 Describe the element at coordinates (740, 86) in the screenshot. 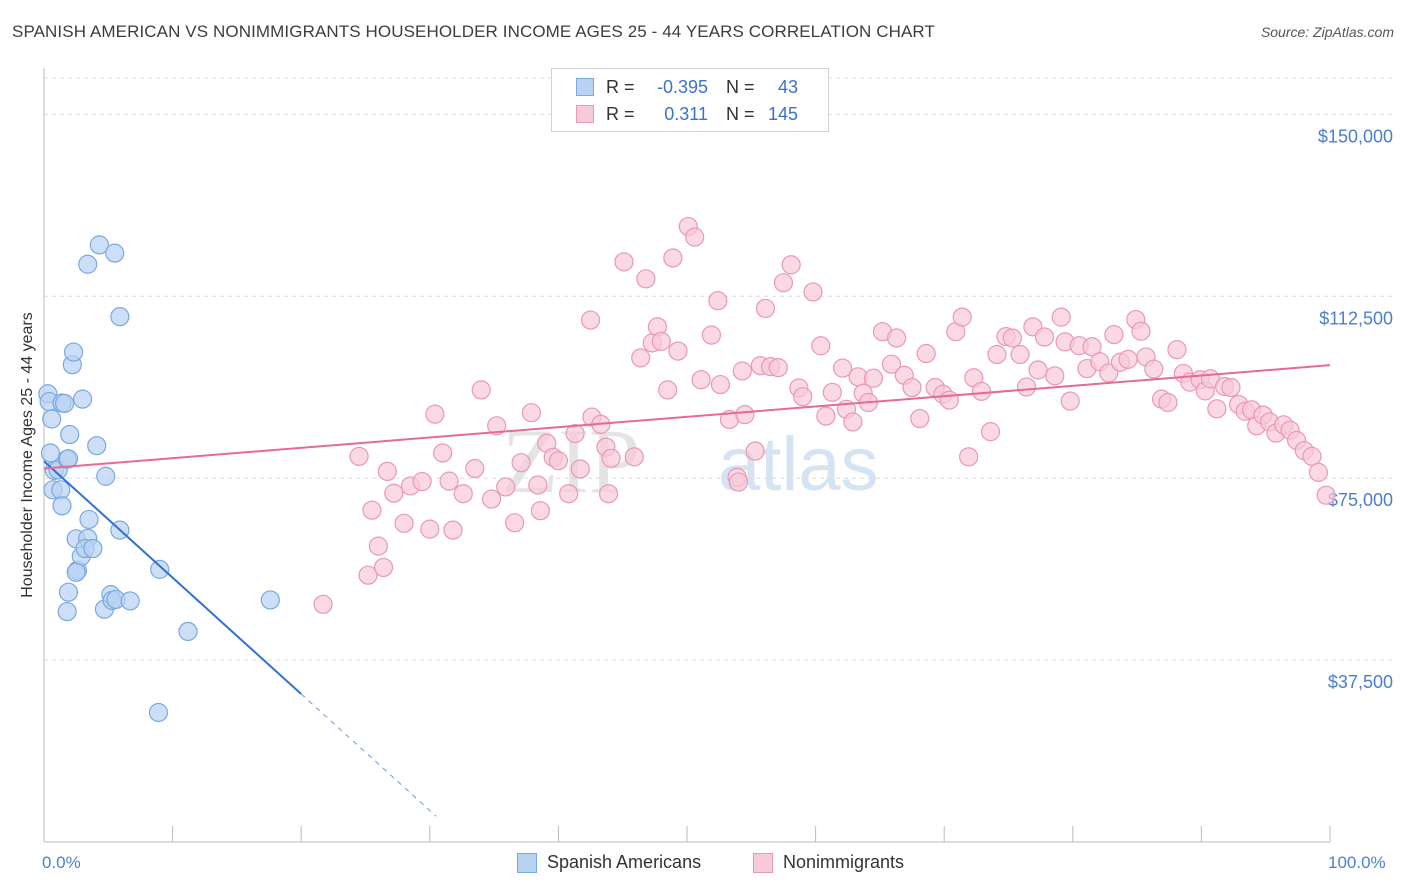

I see `n-label: N =` at that location.